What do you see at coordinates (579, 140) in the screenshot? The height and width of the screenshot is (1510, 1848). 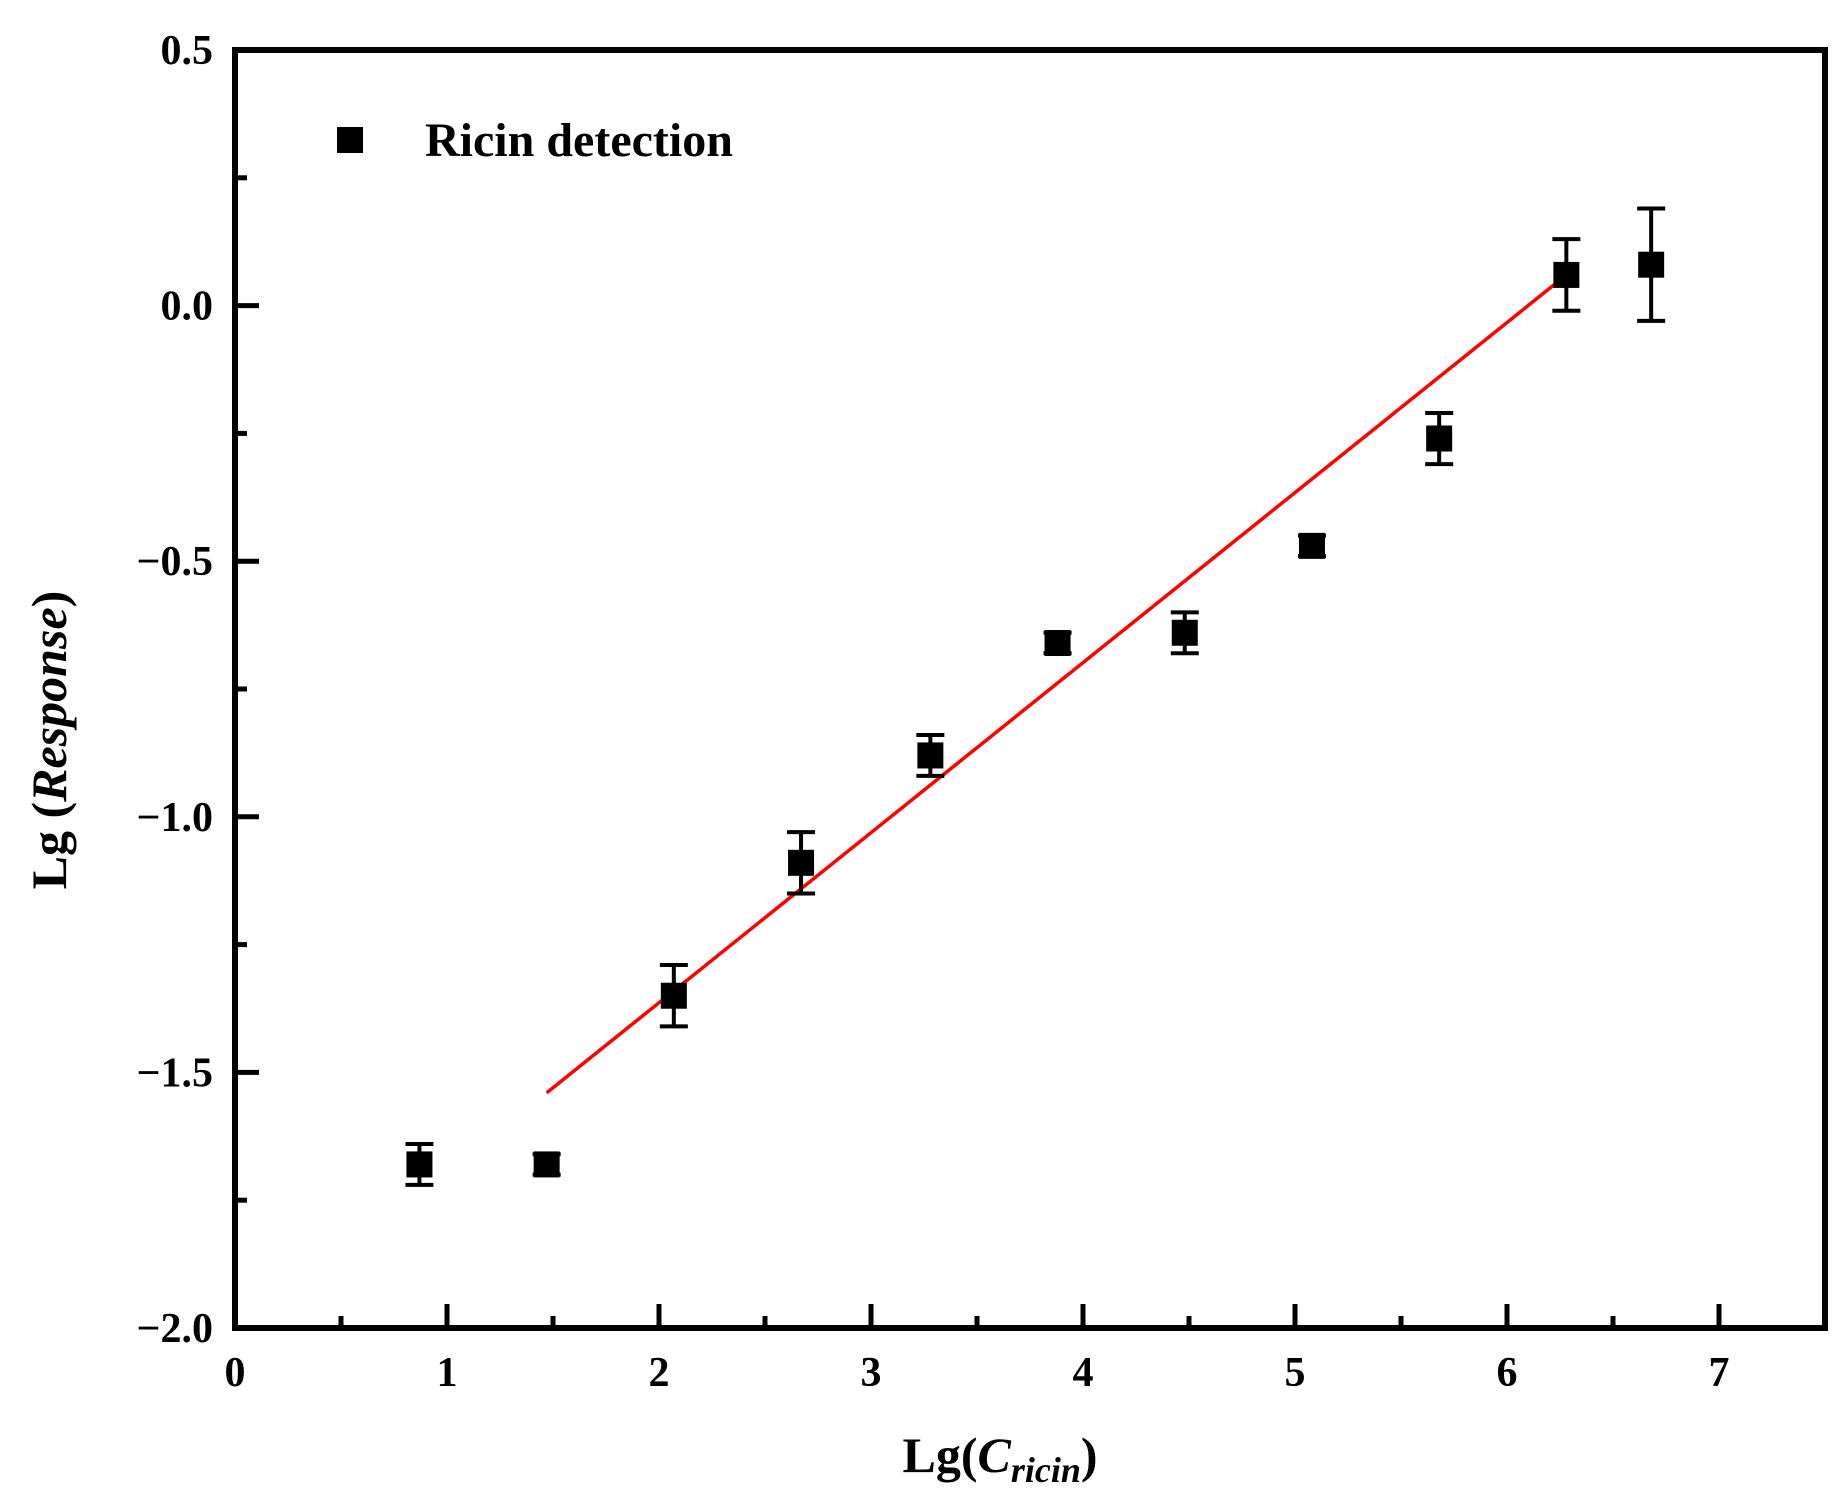 I see `legend-label: Ricin detection` at bounding box center [579, 140].